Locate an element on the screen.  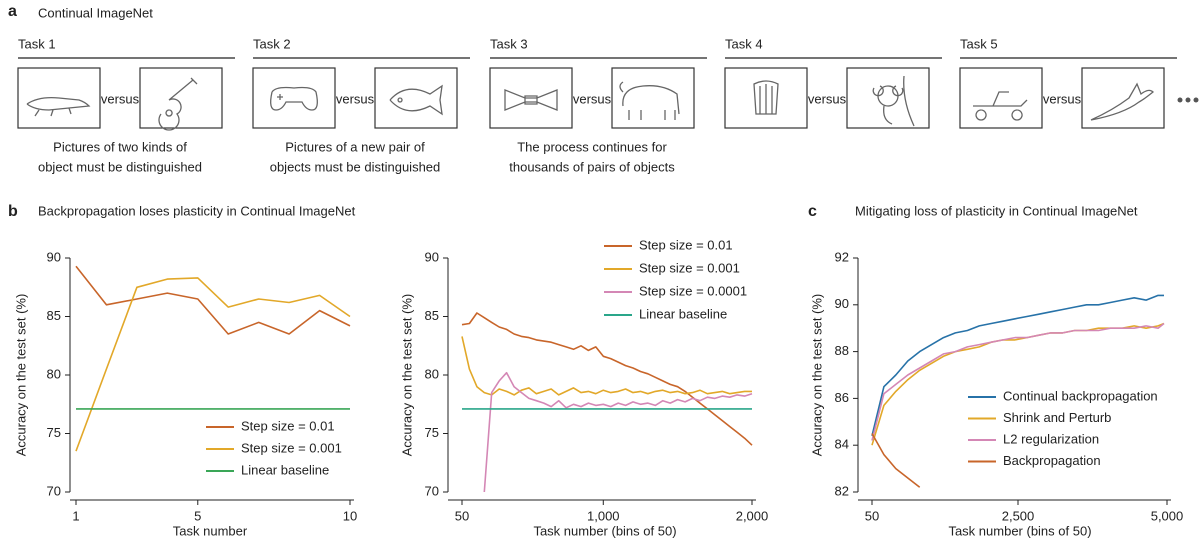
task-label: Task 3 is located at coordinates (509, 43).